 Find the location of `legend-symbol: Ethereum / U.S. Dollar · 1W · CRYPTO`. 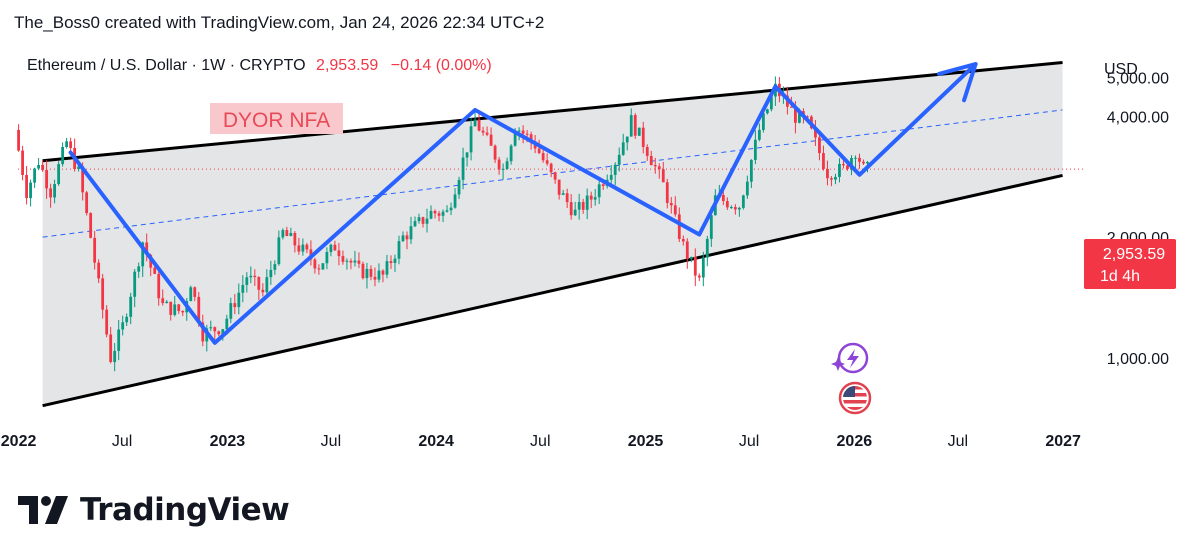

legend-symbol: Ethereum / U.S. Dollar · 1W · CRYPTO is located at coordinates (166, 65).